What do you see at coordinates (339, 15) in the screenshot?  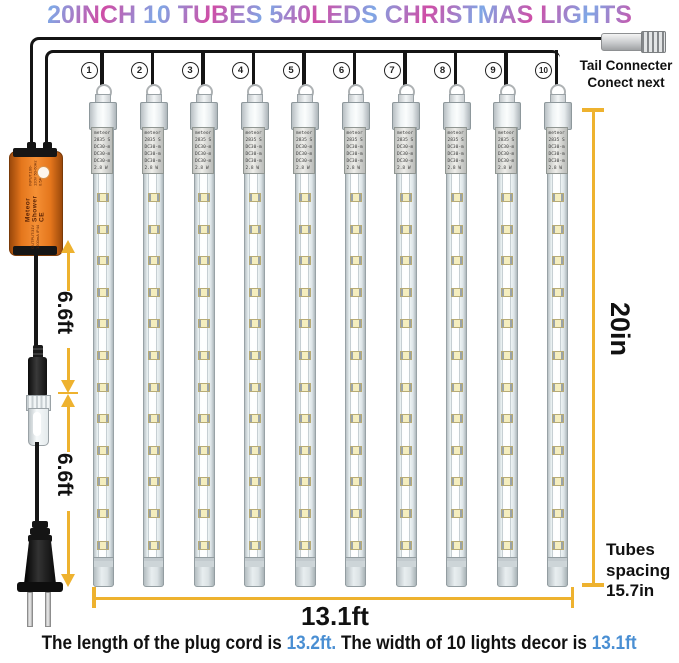 I see `page-title: 20INCH 10 TUBES 540LEDS CHRISTMAS LIGHTS` at bounding box center [339, 15].